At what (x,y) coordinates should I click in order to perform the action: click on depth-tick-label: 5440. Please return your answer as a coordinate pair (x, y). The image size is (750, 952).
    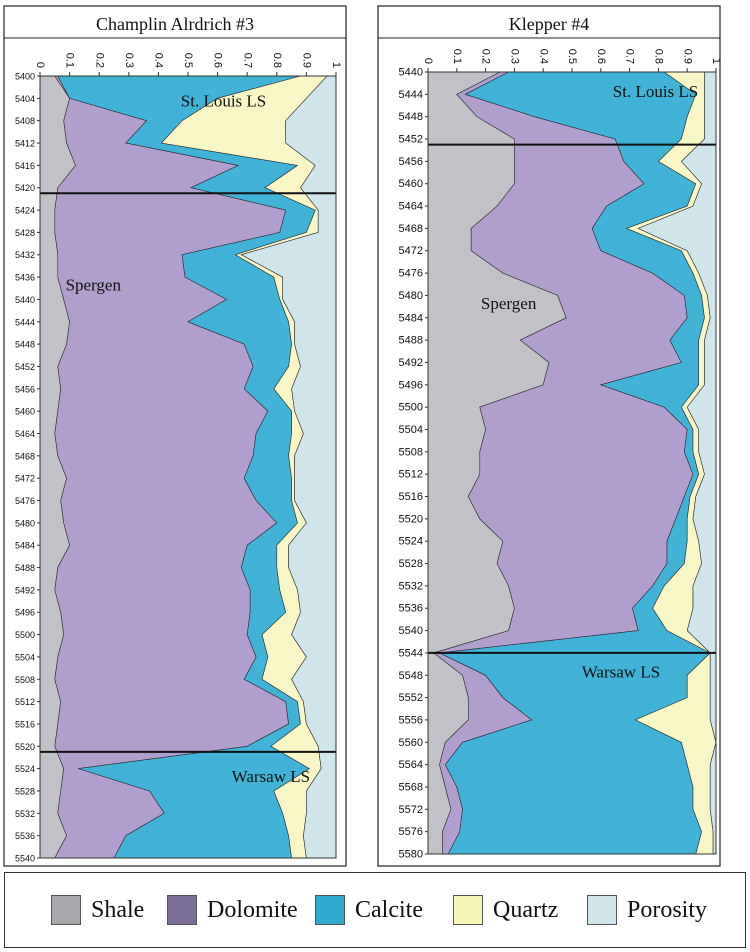
    Looking at the image, I should click on (411, 73).